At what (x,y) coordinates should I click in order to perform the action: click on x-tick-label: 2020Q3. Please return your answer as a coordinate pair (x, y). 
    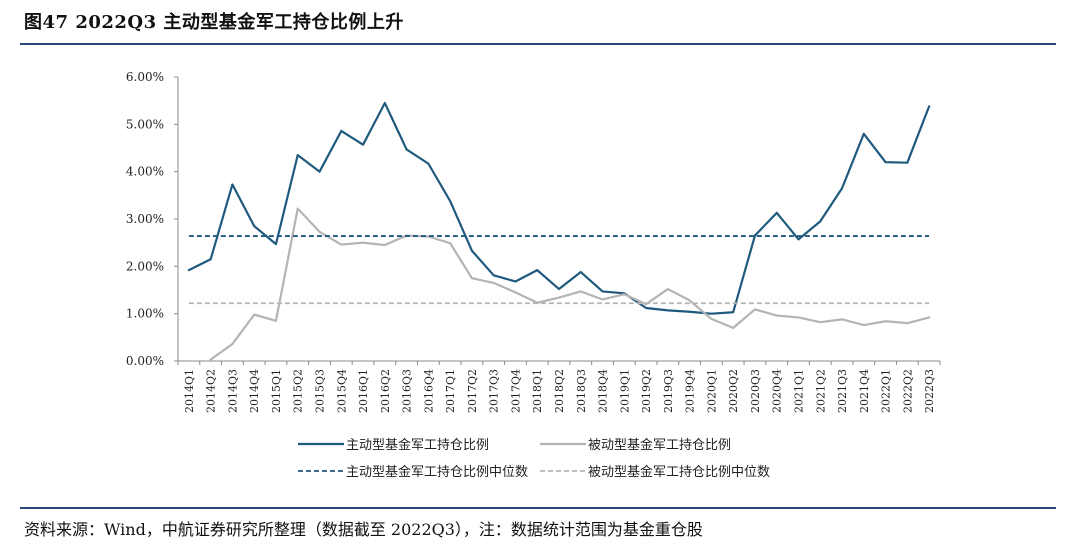
    Looking at the image, I should click on (755, 391).